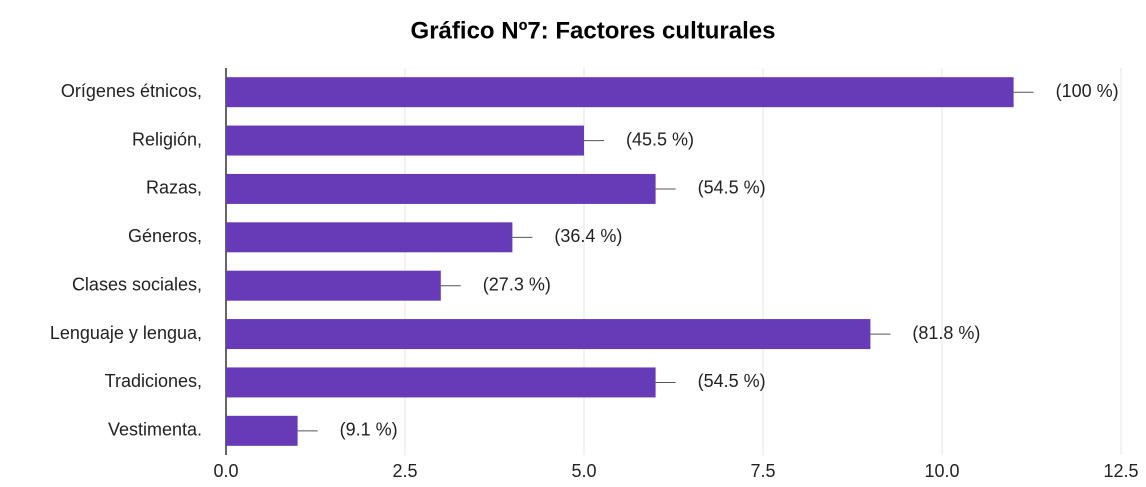 This screenshot has width=1146, height=487. Describe the element at coordinates (517, 284) in the screenshot. I see `percent-label: (27.3 %)` at that location.